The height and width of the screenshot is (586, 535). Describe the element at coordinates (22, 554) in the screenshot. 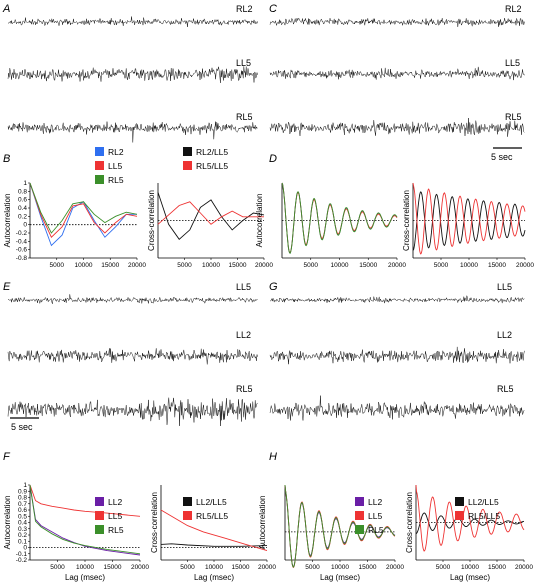

I see `y-tick-label: -0.1` at that location.